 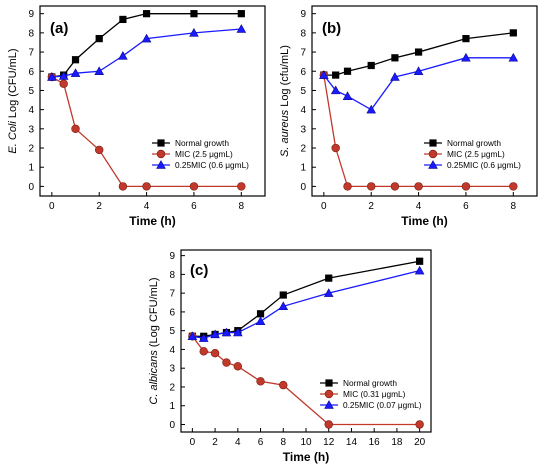 I want to click on marker-s1-p3, so click(x=371, y=65).